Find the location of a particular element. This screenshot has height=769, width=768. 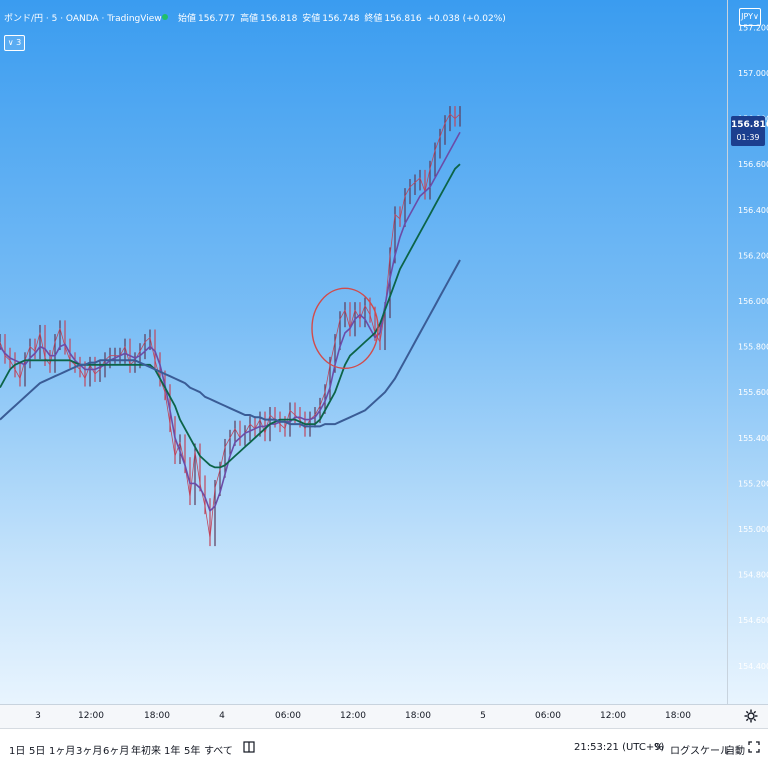

settings-icon is located at coordinates (751, 715).